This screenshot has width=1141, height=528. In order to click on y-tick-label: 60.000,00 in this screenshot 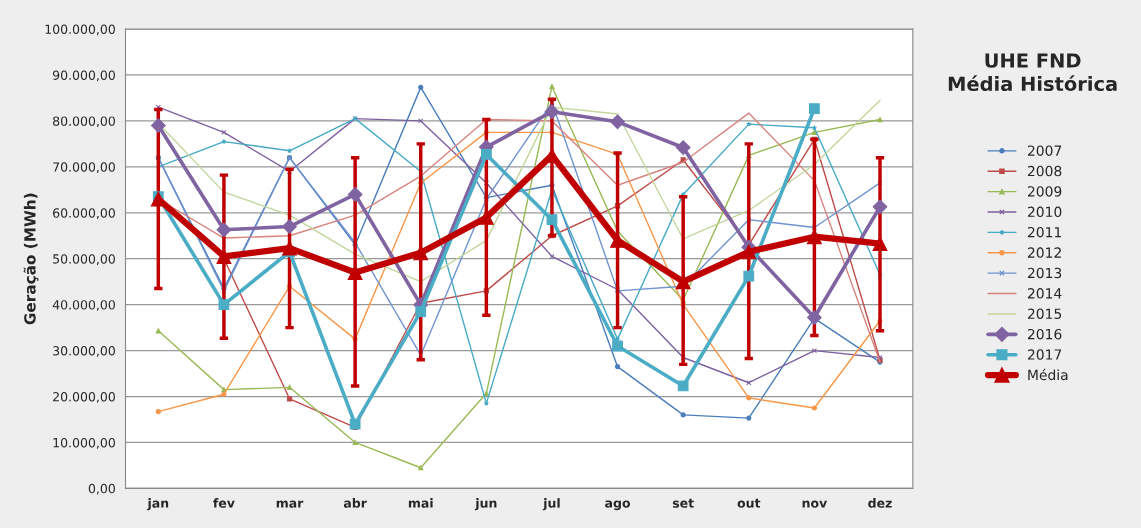, I will do `click(84, 213)`.